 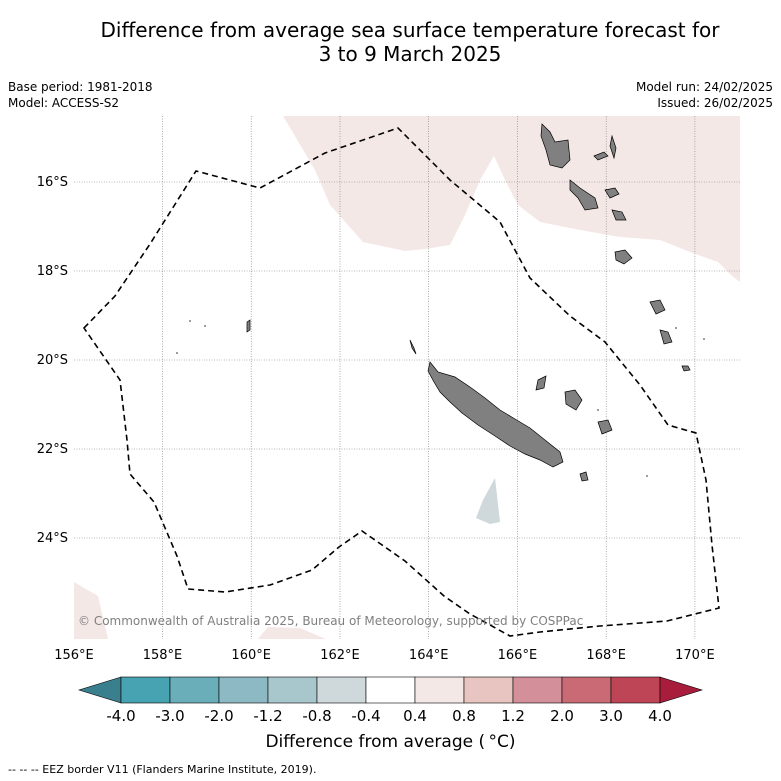 I want to click on issued-date: Issued: 26/02/2025, so click(x=715, y=103).